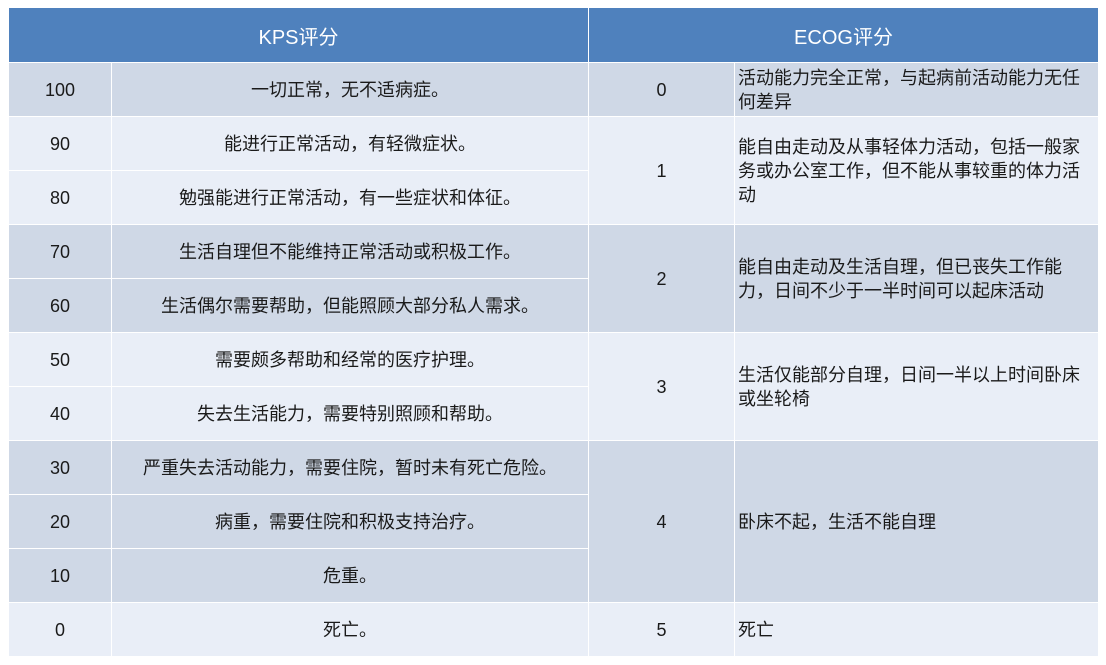  I want to click on kps-score-cell: 90, so click(60, 143).